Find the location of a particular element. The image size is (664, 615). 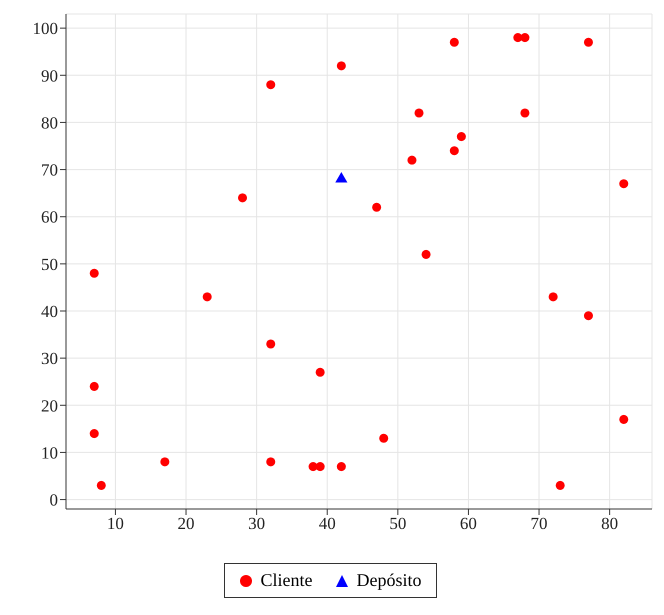

x-tick-label: 50 is located at coordinates (397, 524).